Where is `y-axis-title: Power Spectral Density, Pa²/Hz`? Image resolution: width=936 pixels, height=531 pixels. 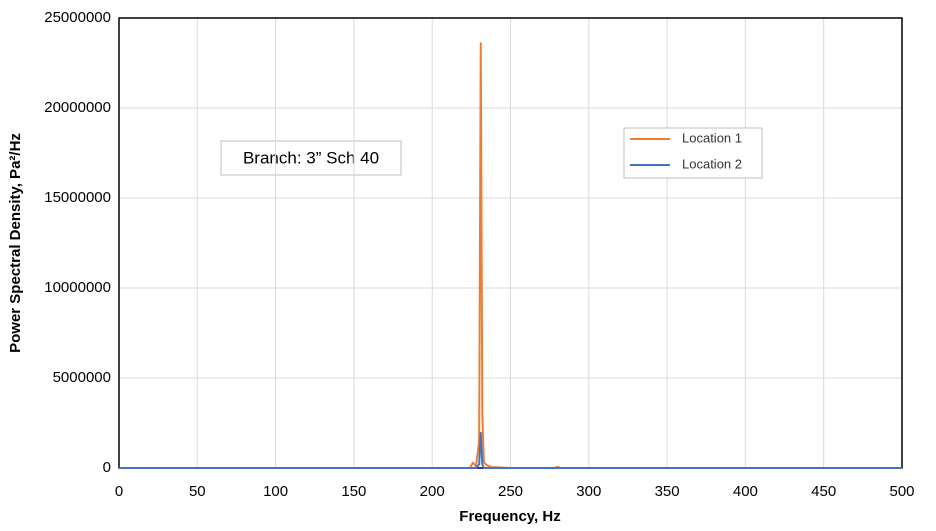
y-axis-title: Power Spectral Density, Pa²/Hz is located at coordinates (15, 243).